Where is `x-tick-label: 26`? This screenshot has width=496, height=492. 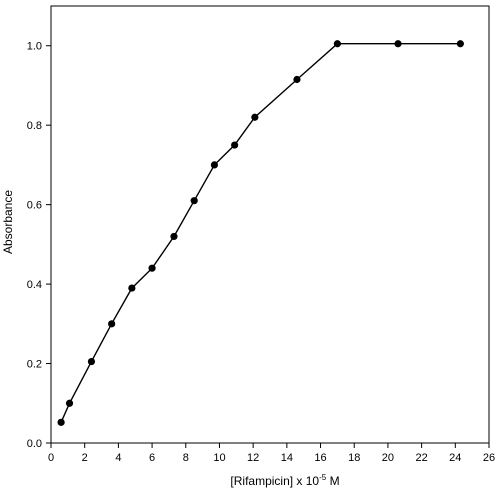
x-tick-label: 26 is located at coordinates (489, 458).